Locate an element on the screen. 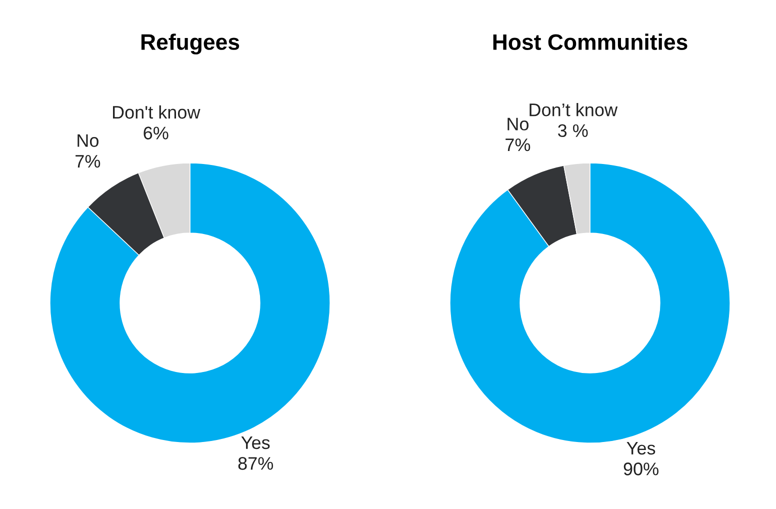 The height and width of the screenshot is (509, 776). data-label: 87% is located at coordinates (256, 463).